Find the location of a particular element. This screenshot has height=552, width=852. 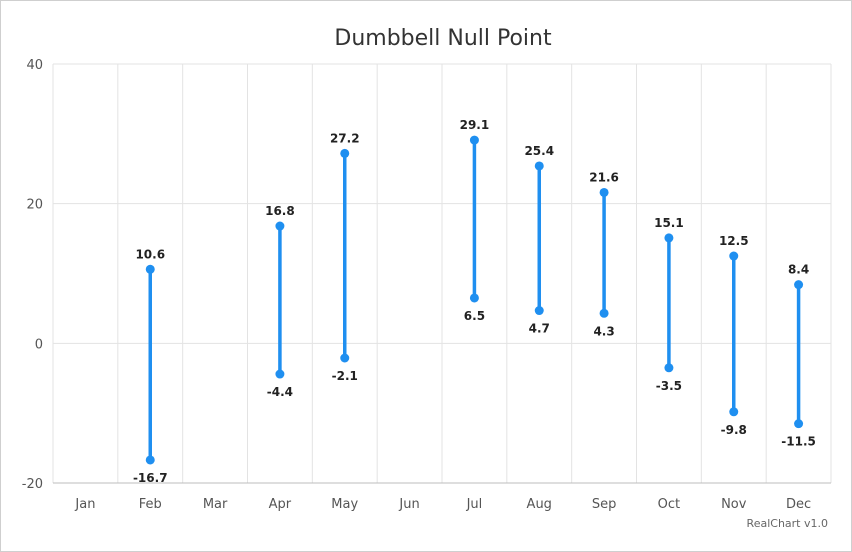

high-data-label: 10.6 is located at coordinates (150, 254).